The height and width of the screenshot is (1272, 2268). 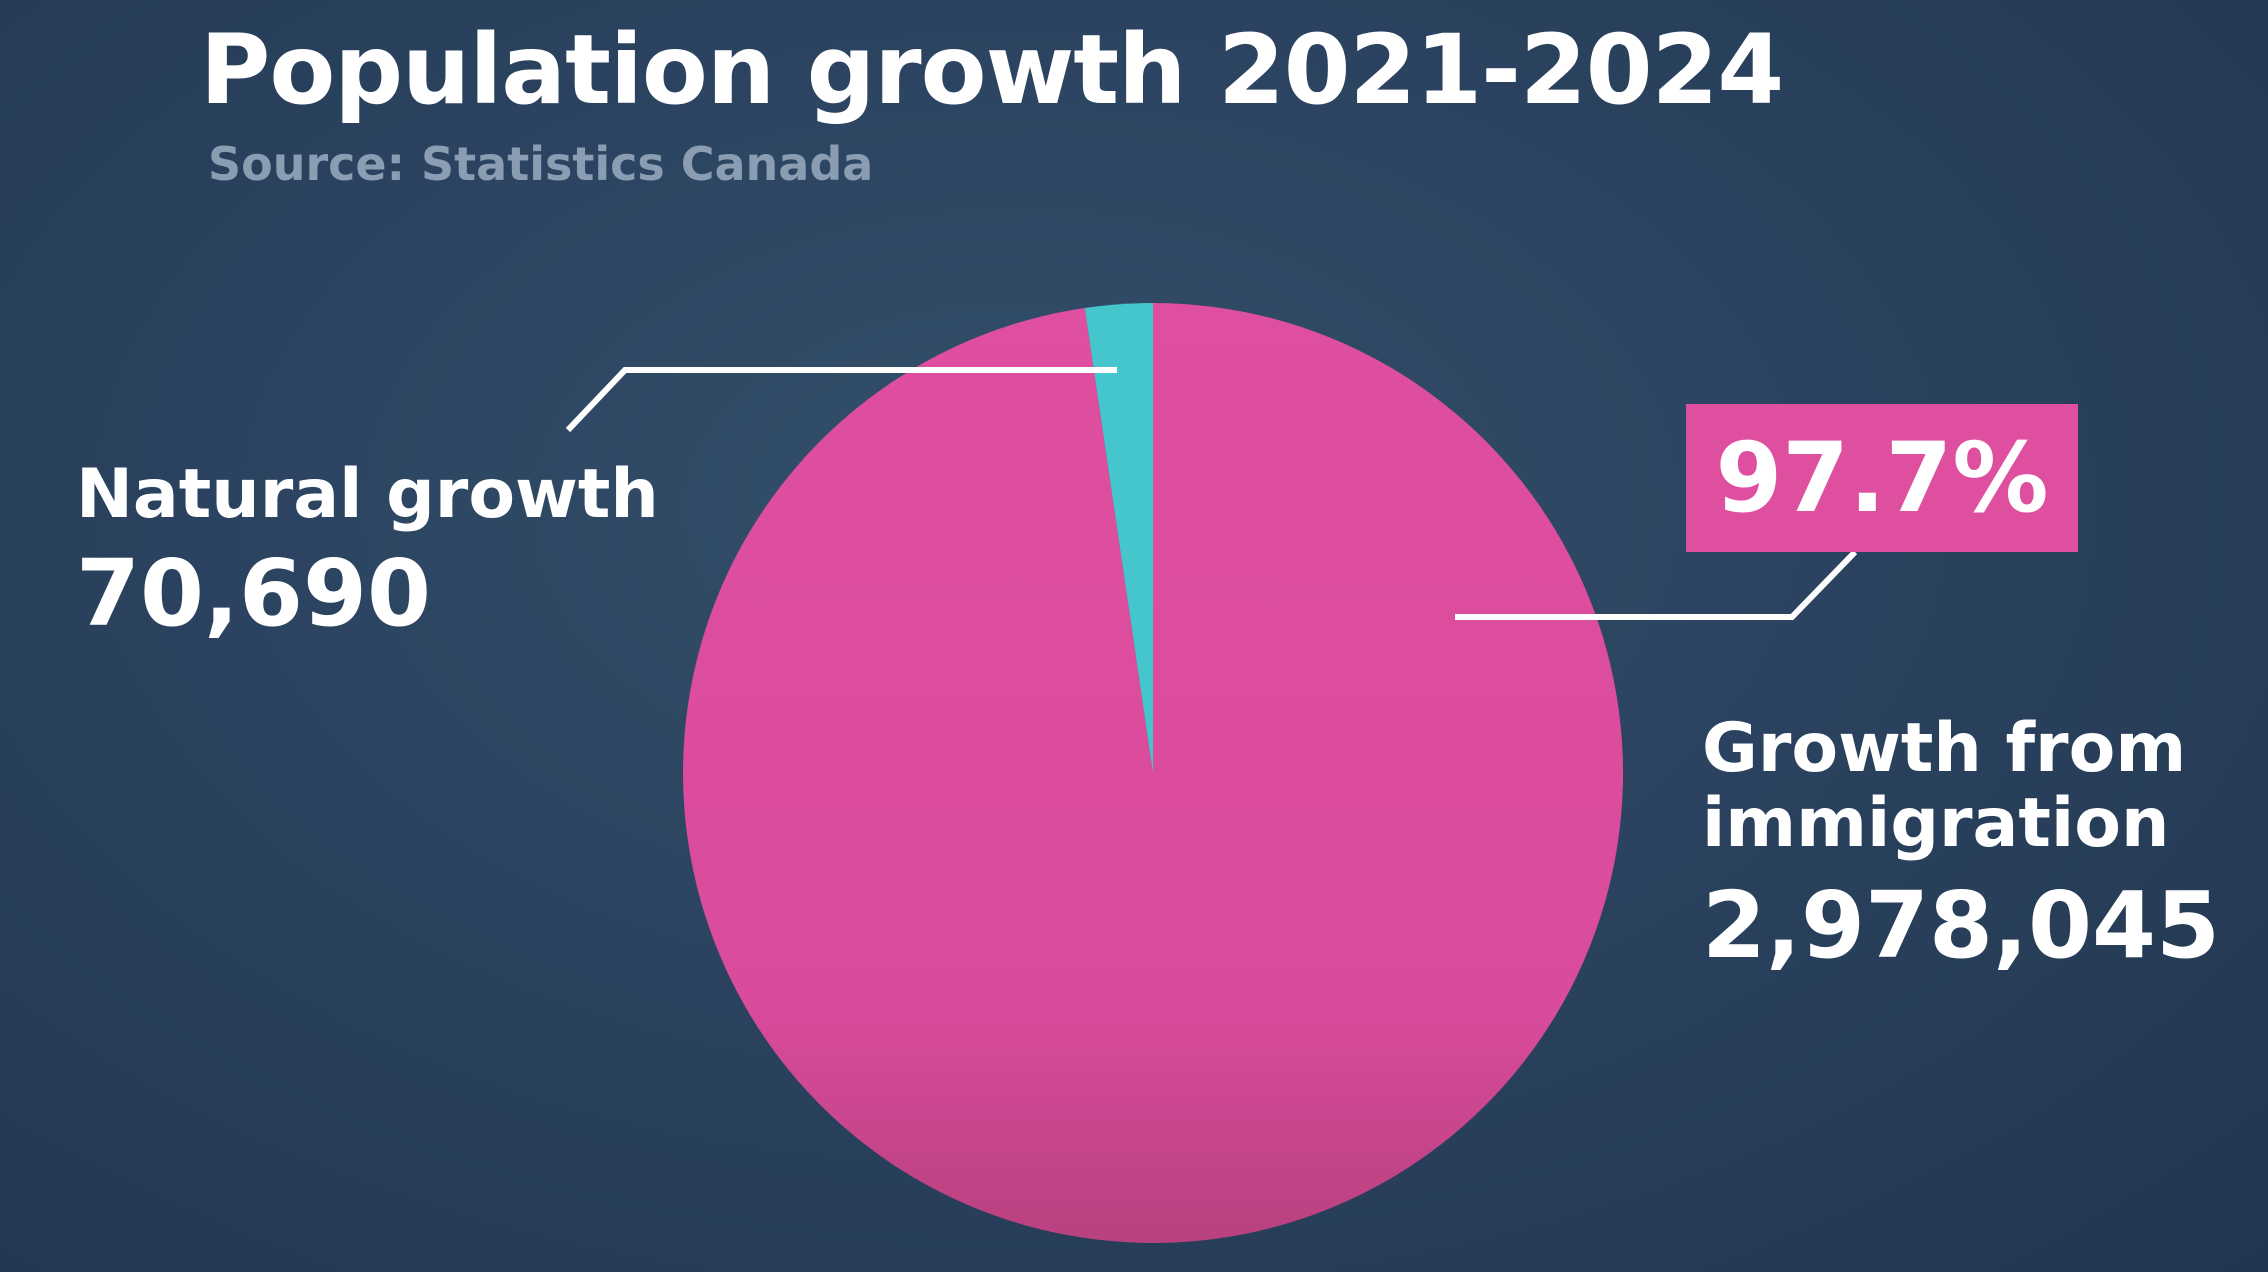 What do you see at coordinates (541, 164) in the screenshot?
I see `chart-subtitle: Source: Statistics Canada` at bounding box center [541, 164].